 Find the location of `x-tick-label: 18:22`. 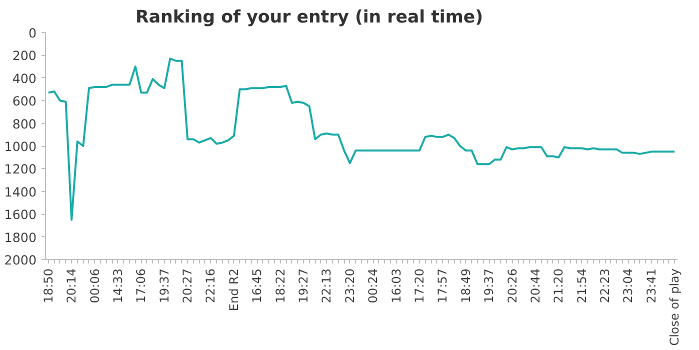

x-tick-label: 18:22 is located at coordinates (280, 286).